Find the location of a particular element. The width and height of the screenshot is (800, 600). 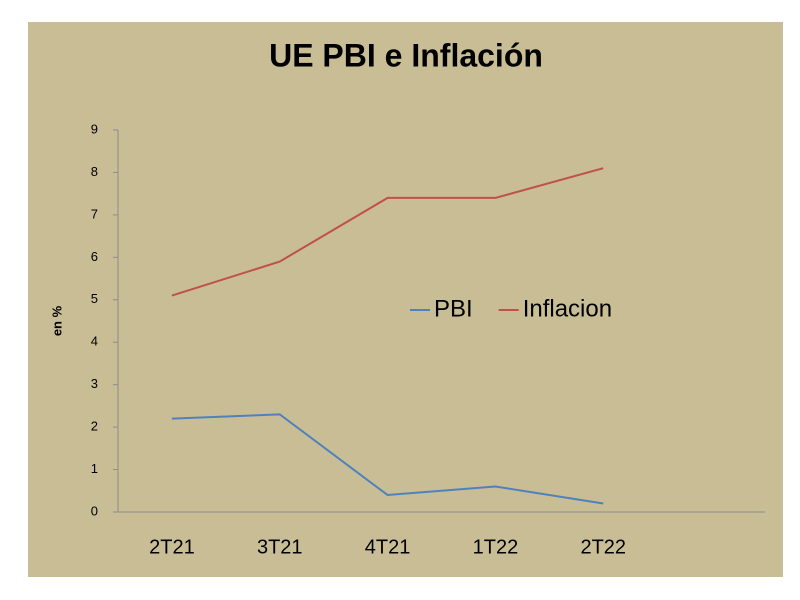

chart-title: UE PBI e Inflación is located at coordinates (406, 55).